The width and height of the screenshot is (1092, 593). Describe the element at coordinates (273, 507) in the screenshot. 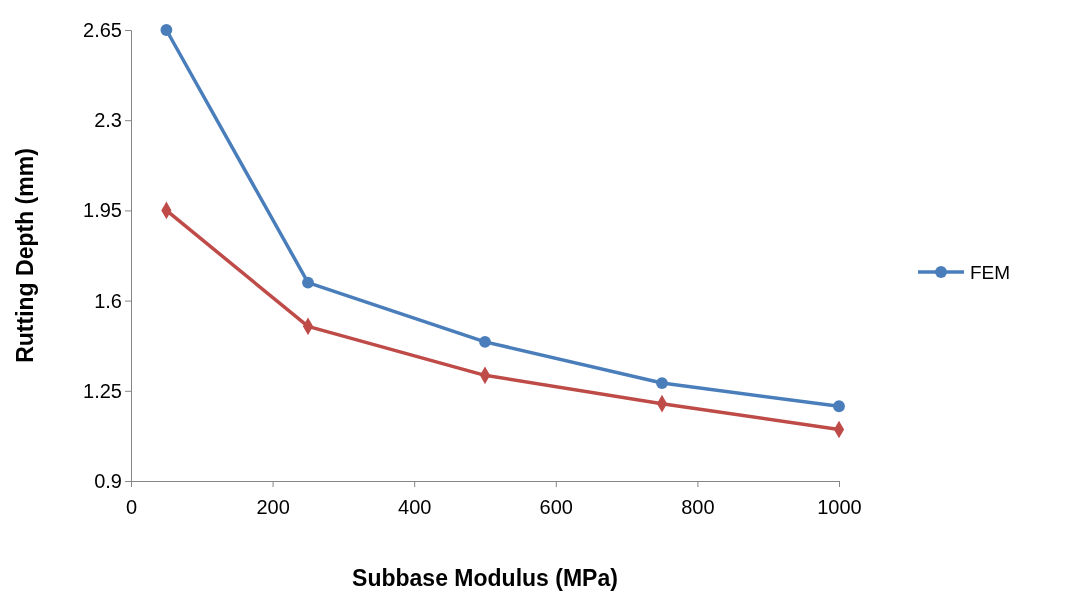

I see `x-tick-label: 200` at that location.